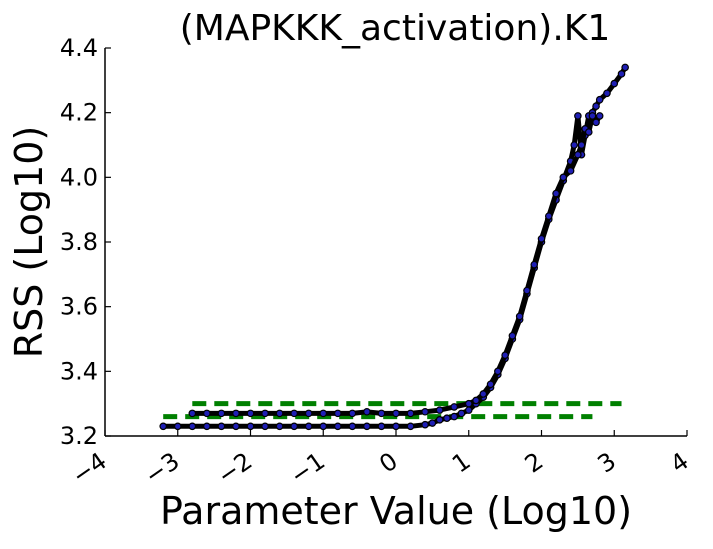 This screenshot has height=549, width=713. What do you see at coordinates (79, 436) in the screenshot?
I see `y-tick-label: 3.2` at bounding box center [79, 436].